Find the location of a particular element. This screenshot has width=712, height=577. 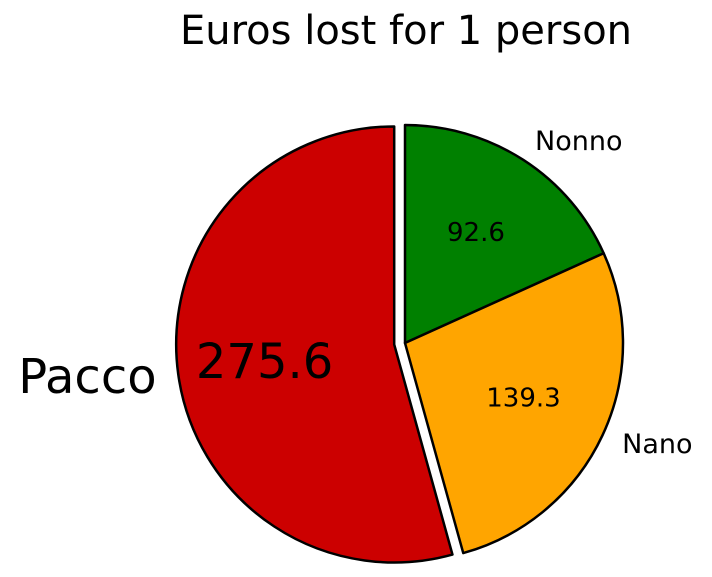

category-label-nonno: Nonno is located at coordinates (578, 141).